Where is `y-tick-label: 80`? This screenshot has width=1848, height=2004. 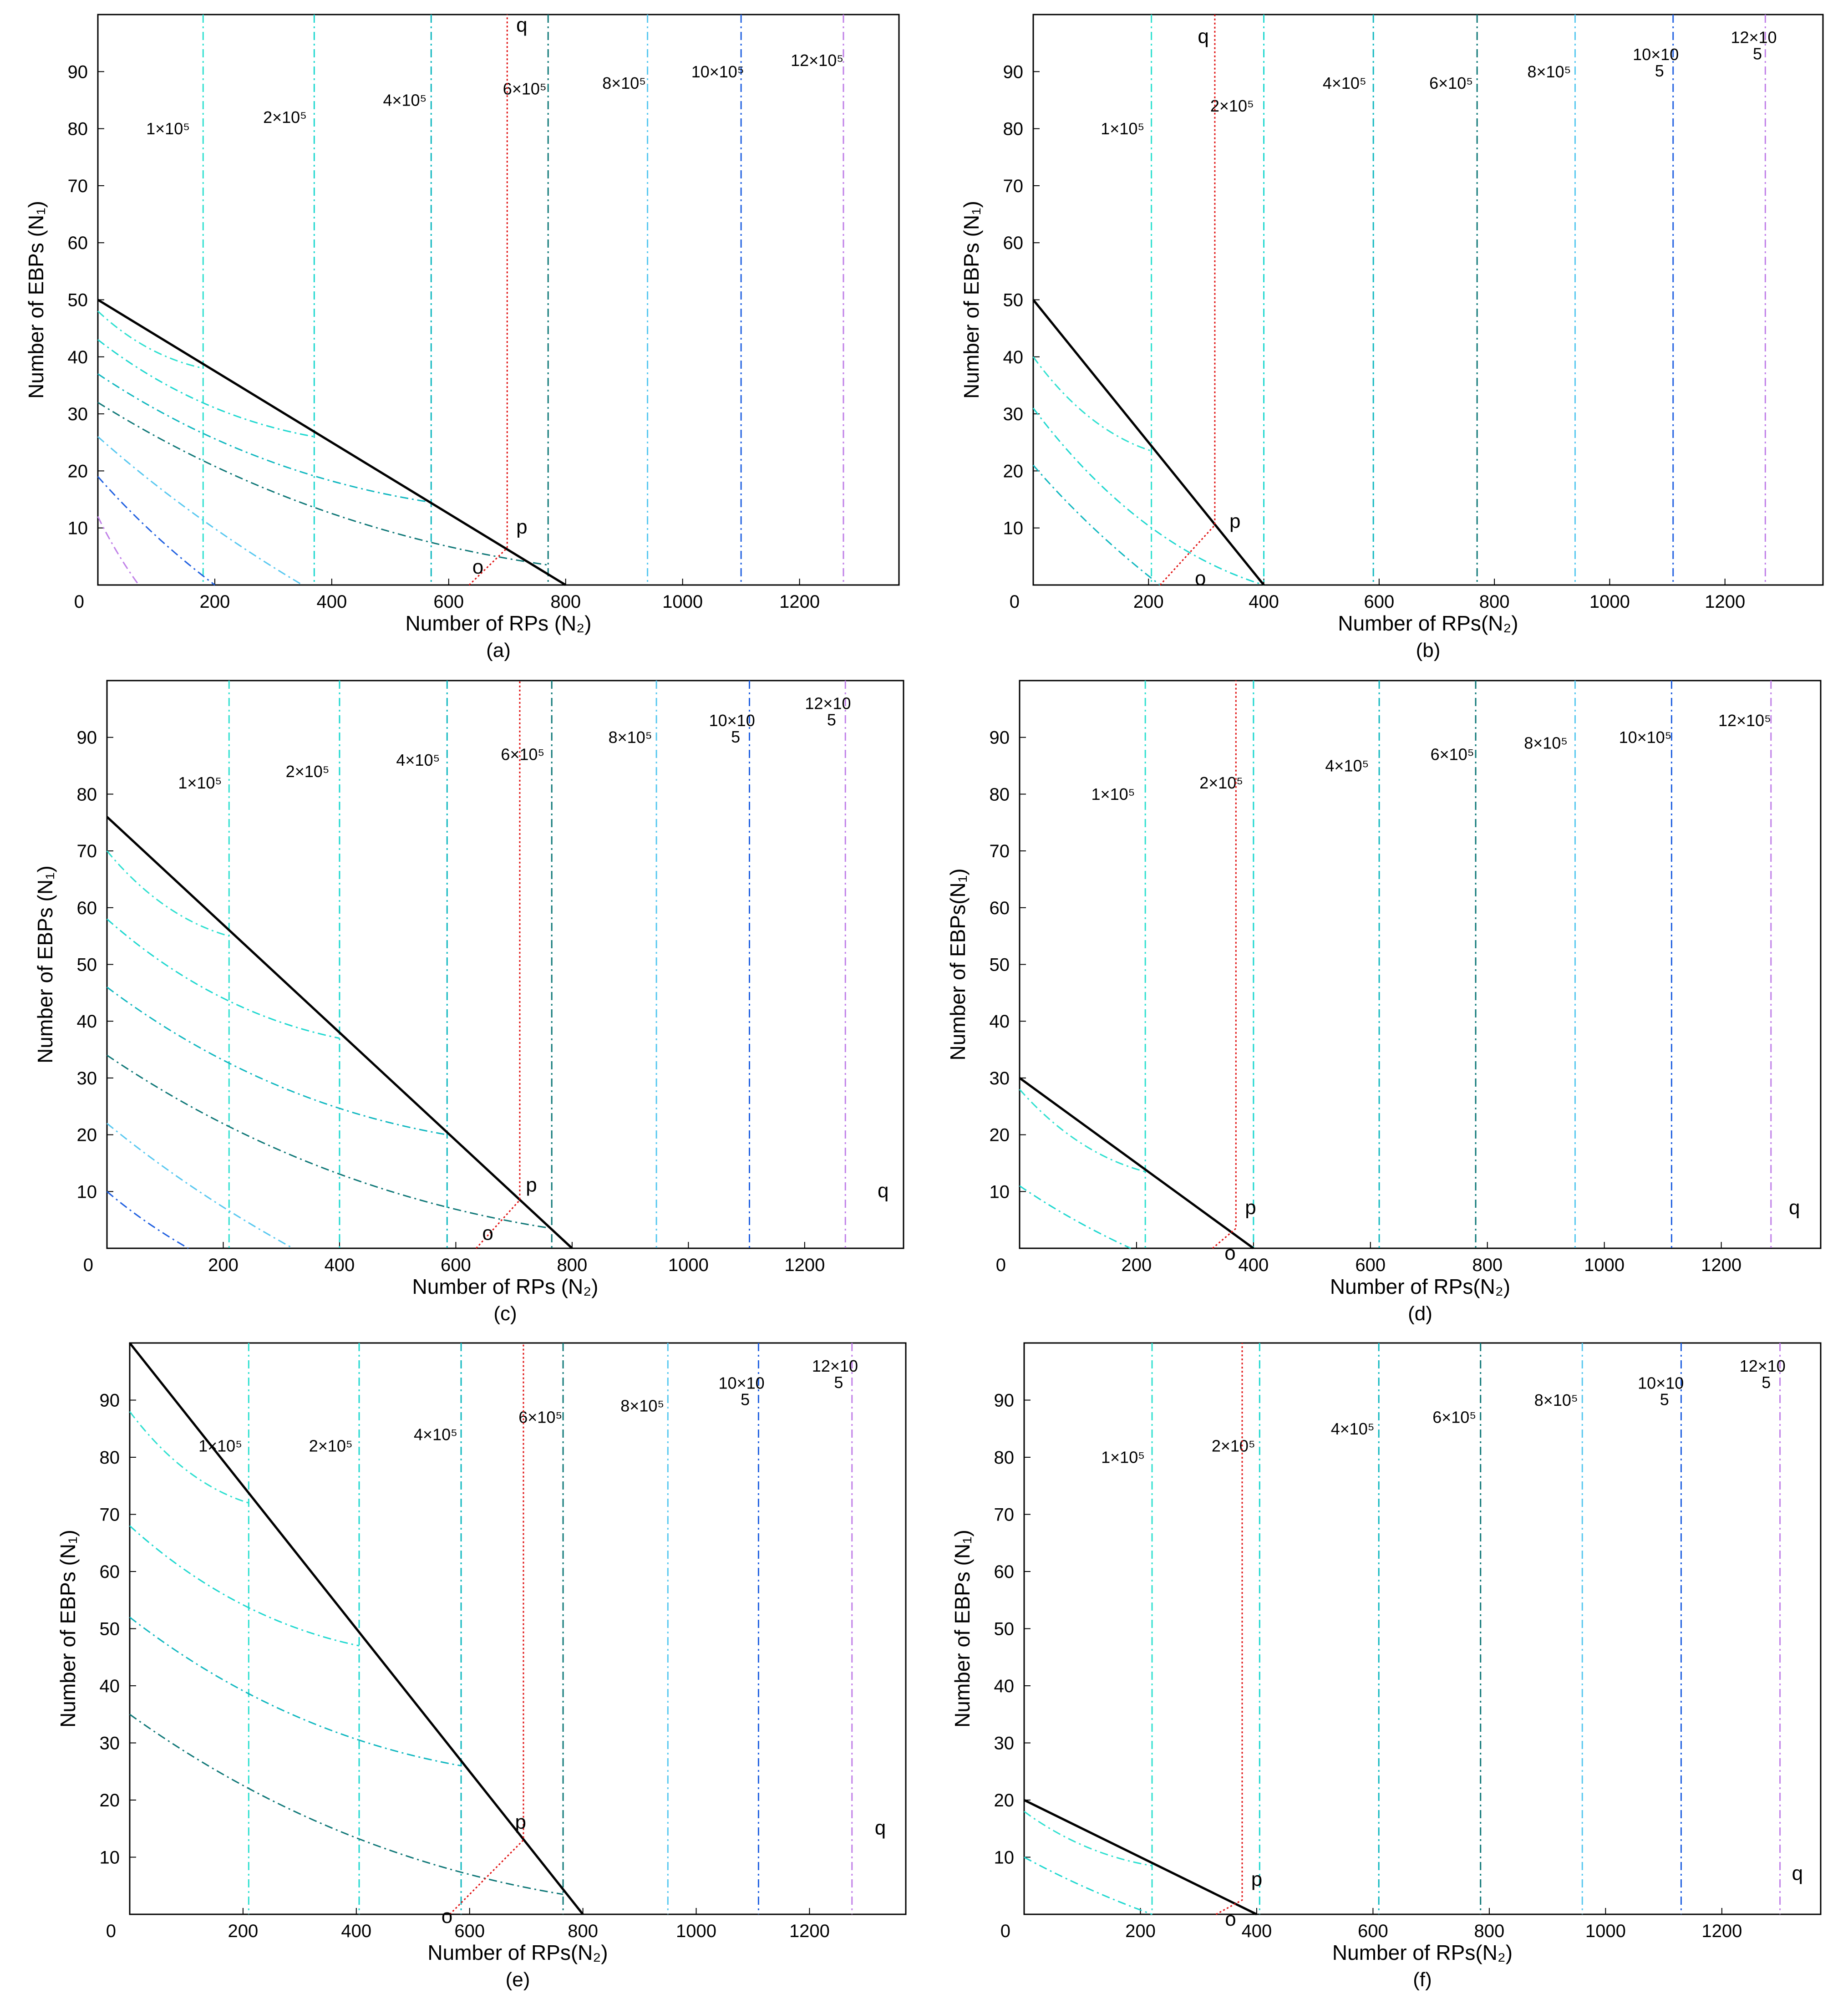 y-tick-label: 80 is located at coordinates (110, 1458).